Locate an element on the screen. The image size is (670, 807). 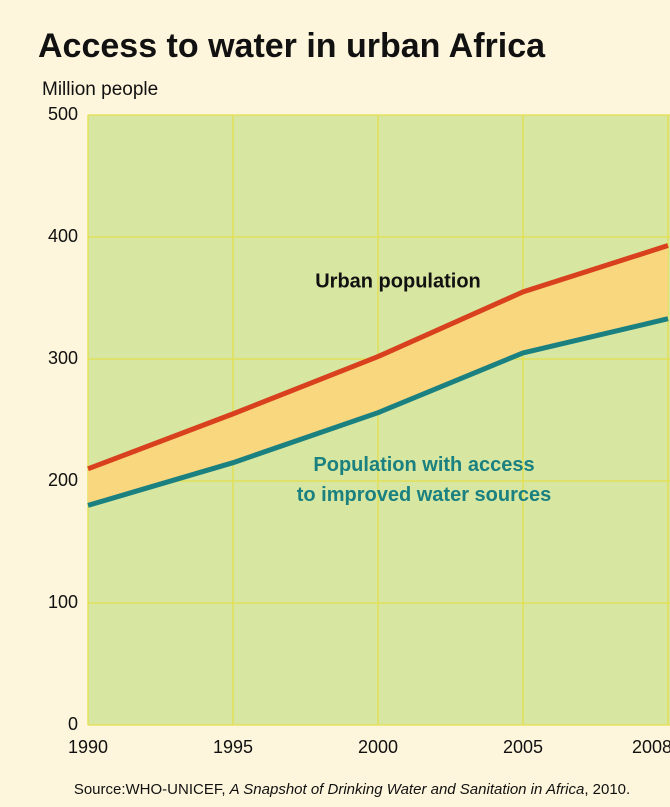
series-label: Urban population is located at coordinates (398, 281).